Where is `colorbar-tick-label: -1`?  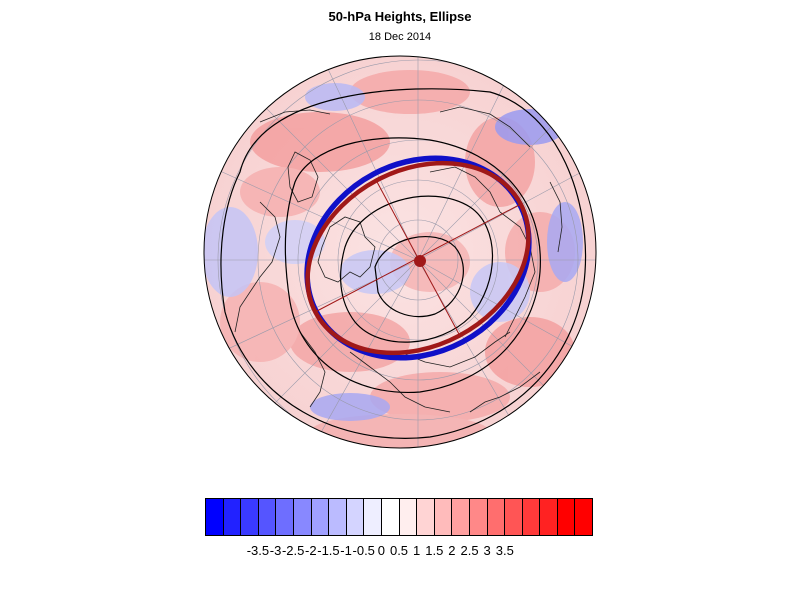 colorbar-tick-label: -1 is located at coordinates (346, 550).